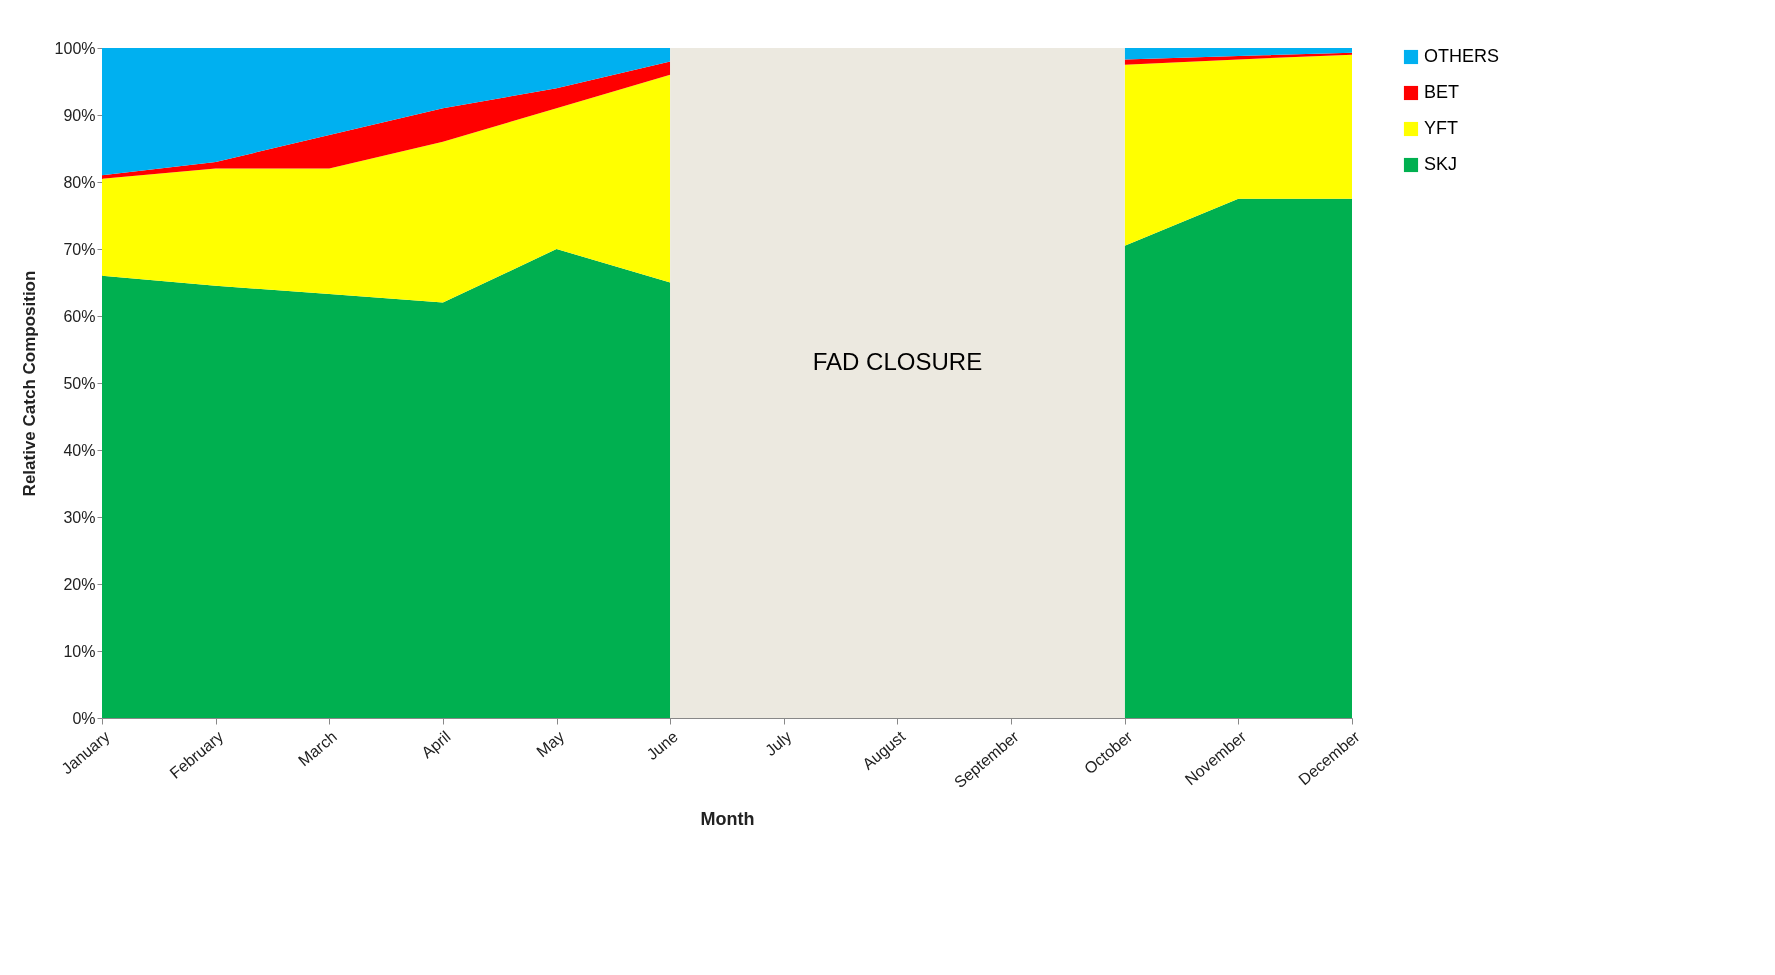 The height and width of the screenshot is (975, 1775). I want to click on y-tick-label: 0%, so click(84, 718).